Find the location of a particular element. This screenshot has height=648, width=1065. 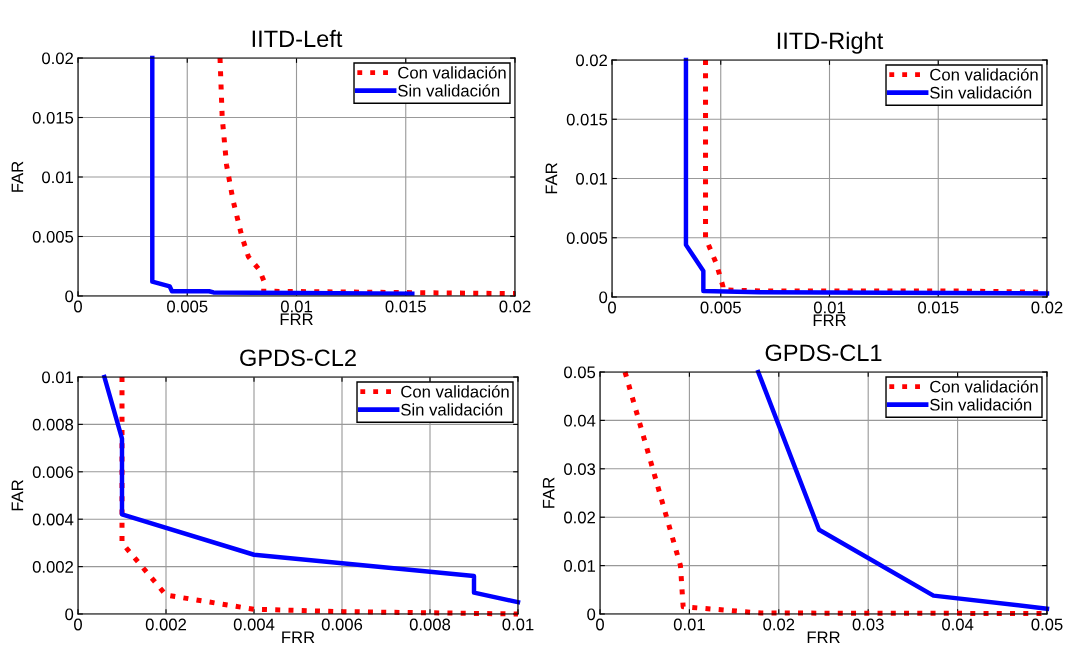

chart-title: IITD-Right is located at coordinates (830, 42).